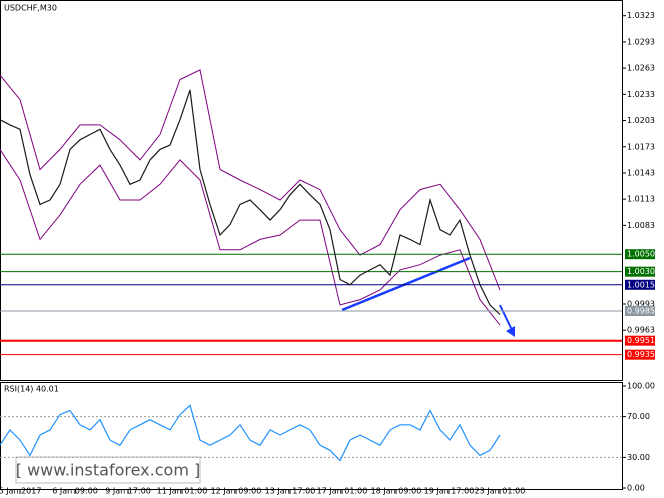  Describe the element at coordinates (250, 433) in the screenshot. I see `series-line` at that location.